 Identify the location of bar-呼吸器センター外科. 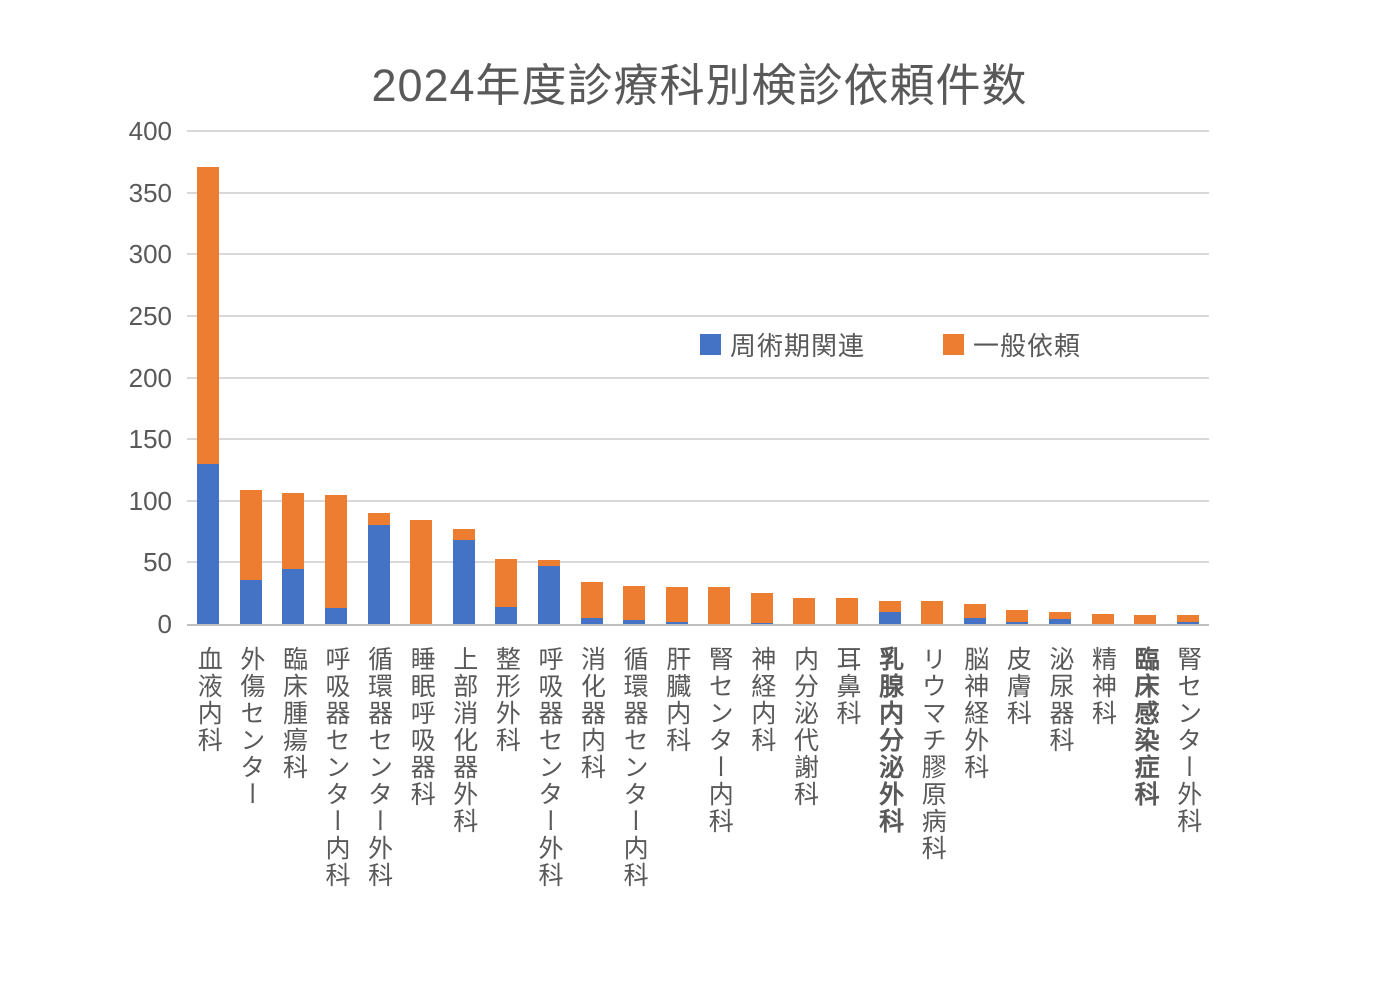
(548, 591).